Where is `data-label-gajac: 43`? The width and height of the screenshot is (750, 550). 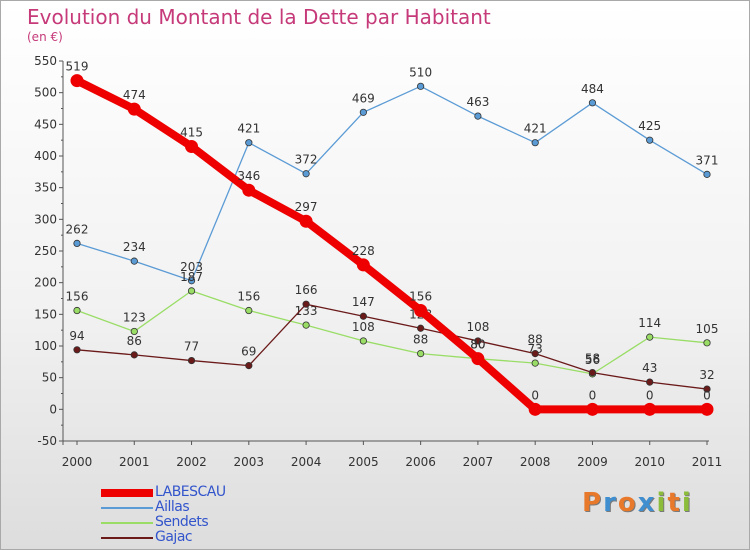
data-label-gajac: 43 is located at coordinates (649, 368).